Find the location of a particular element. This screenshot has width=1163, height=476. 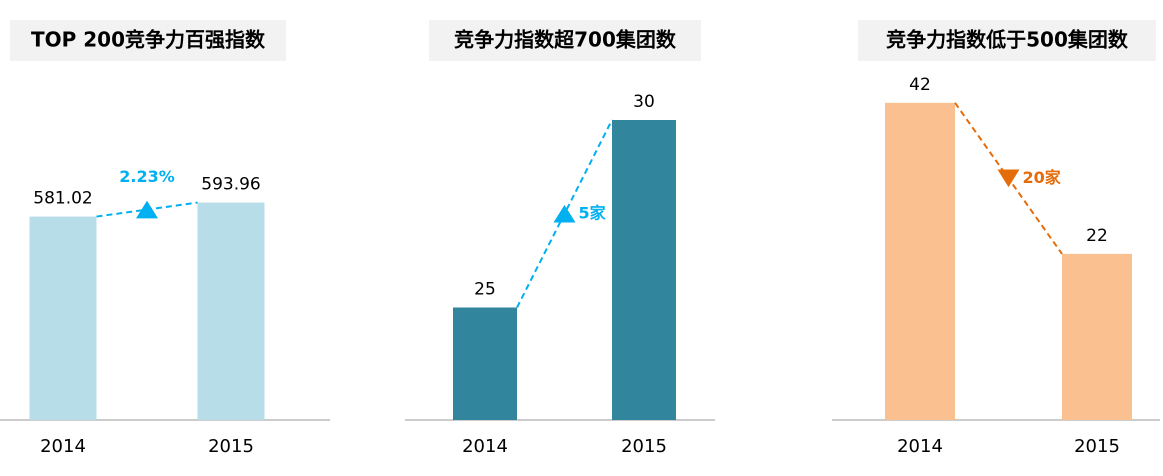

chart-title: 竞争力指数低于500集团数 is located at coordinates (1007, 40).